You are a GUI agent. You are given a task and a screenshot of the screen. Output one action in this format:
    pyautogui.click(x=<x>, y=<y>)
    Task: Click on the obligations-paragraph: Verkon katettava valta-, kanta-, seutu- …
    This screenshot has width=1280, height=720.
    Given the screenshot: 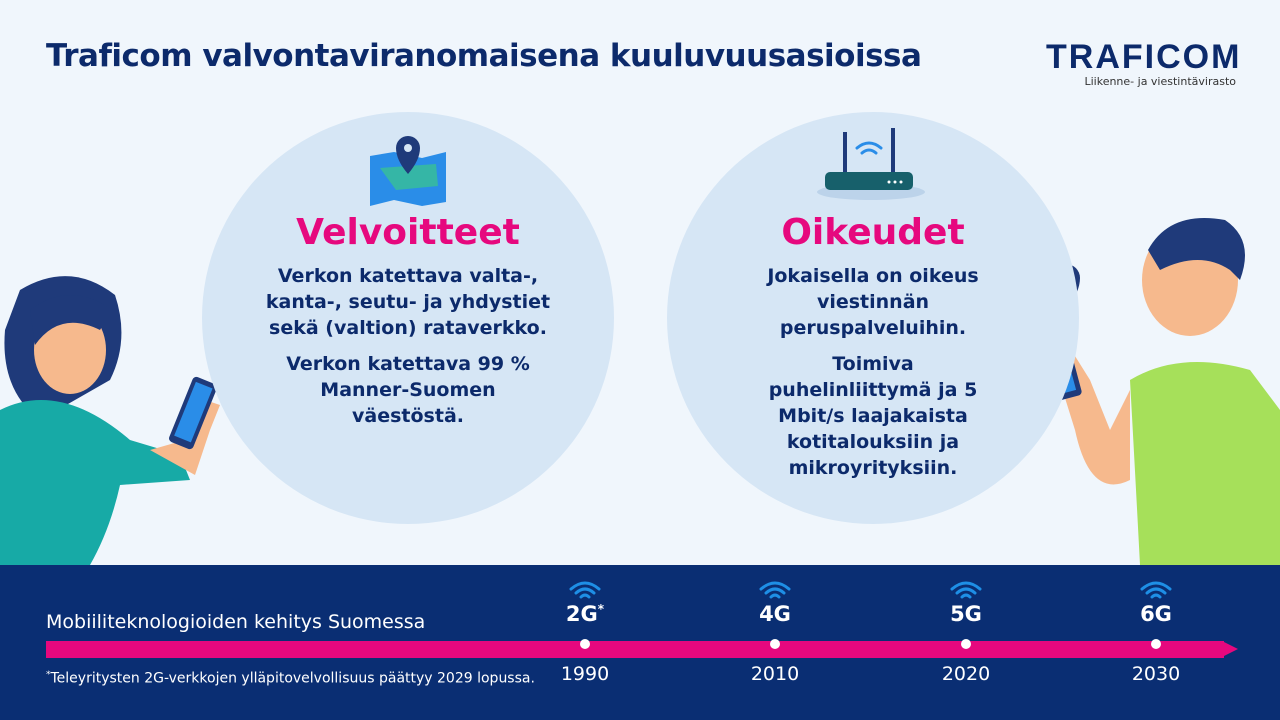 What is the action you would take?
    pyautogui.click(x=408, y=302)
    